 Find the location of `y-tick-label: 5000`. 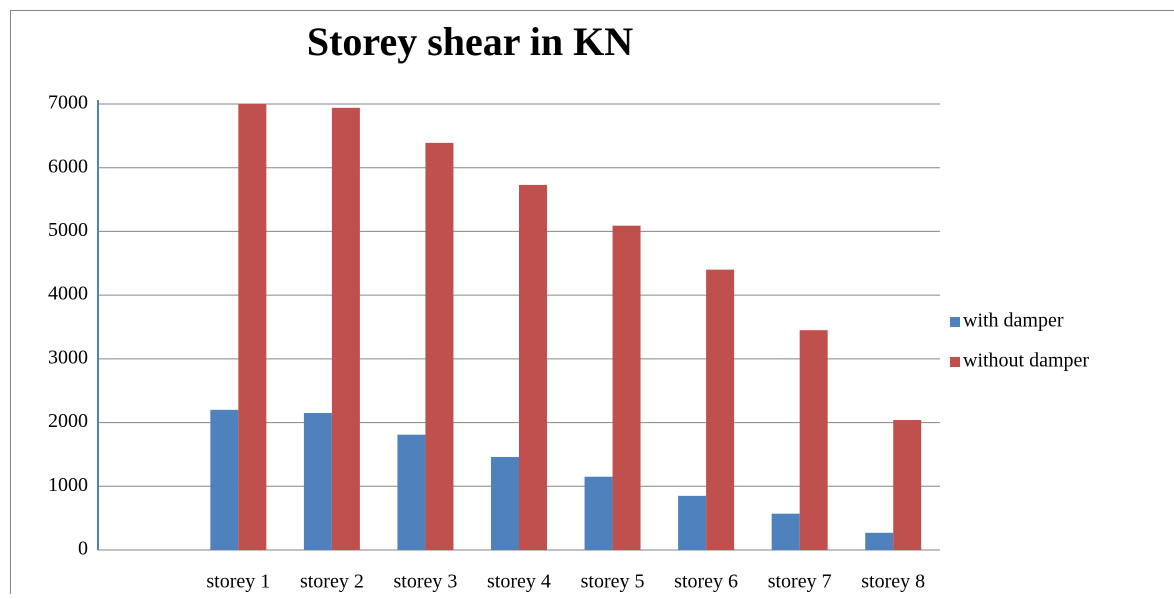

y-tick-label: 5000 is located at coordinates (68, 230).